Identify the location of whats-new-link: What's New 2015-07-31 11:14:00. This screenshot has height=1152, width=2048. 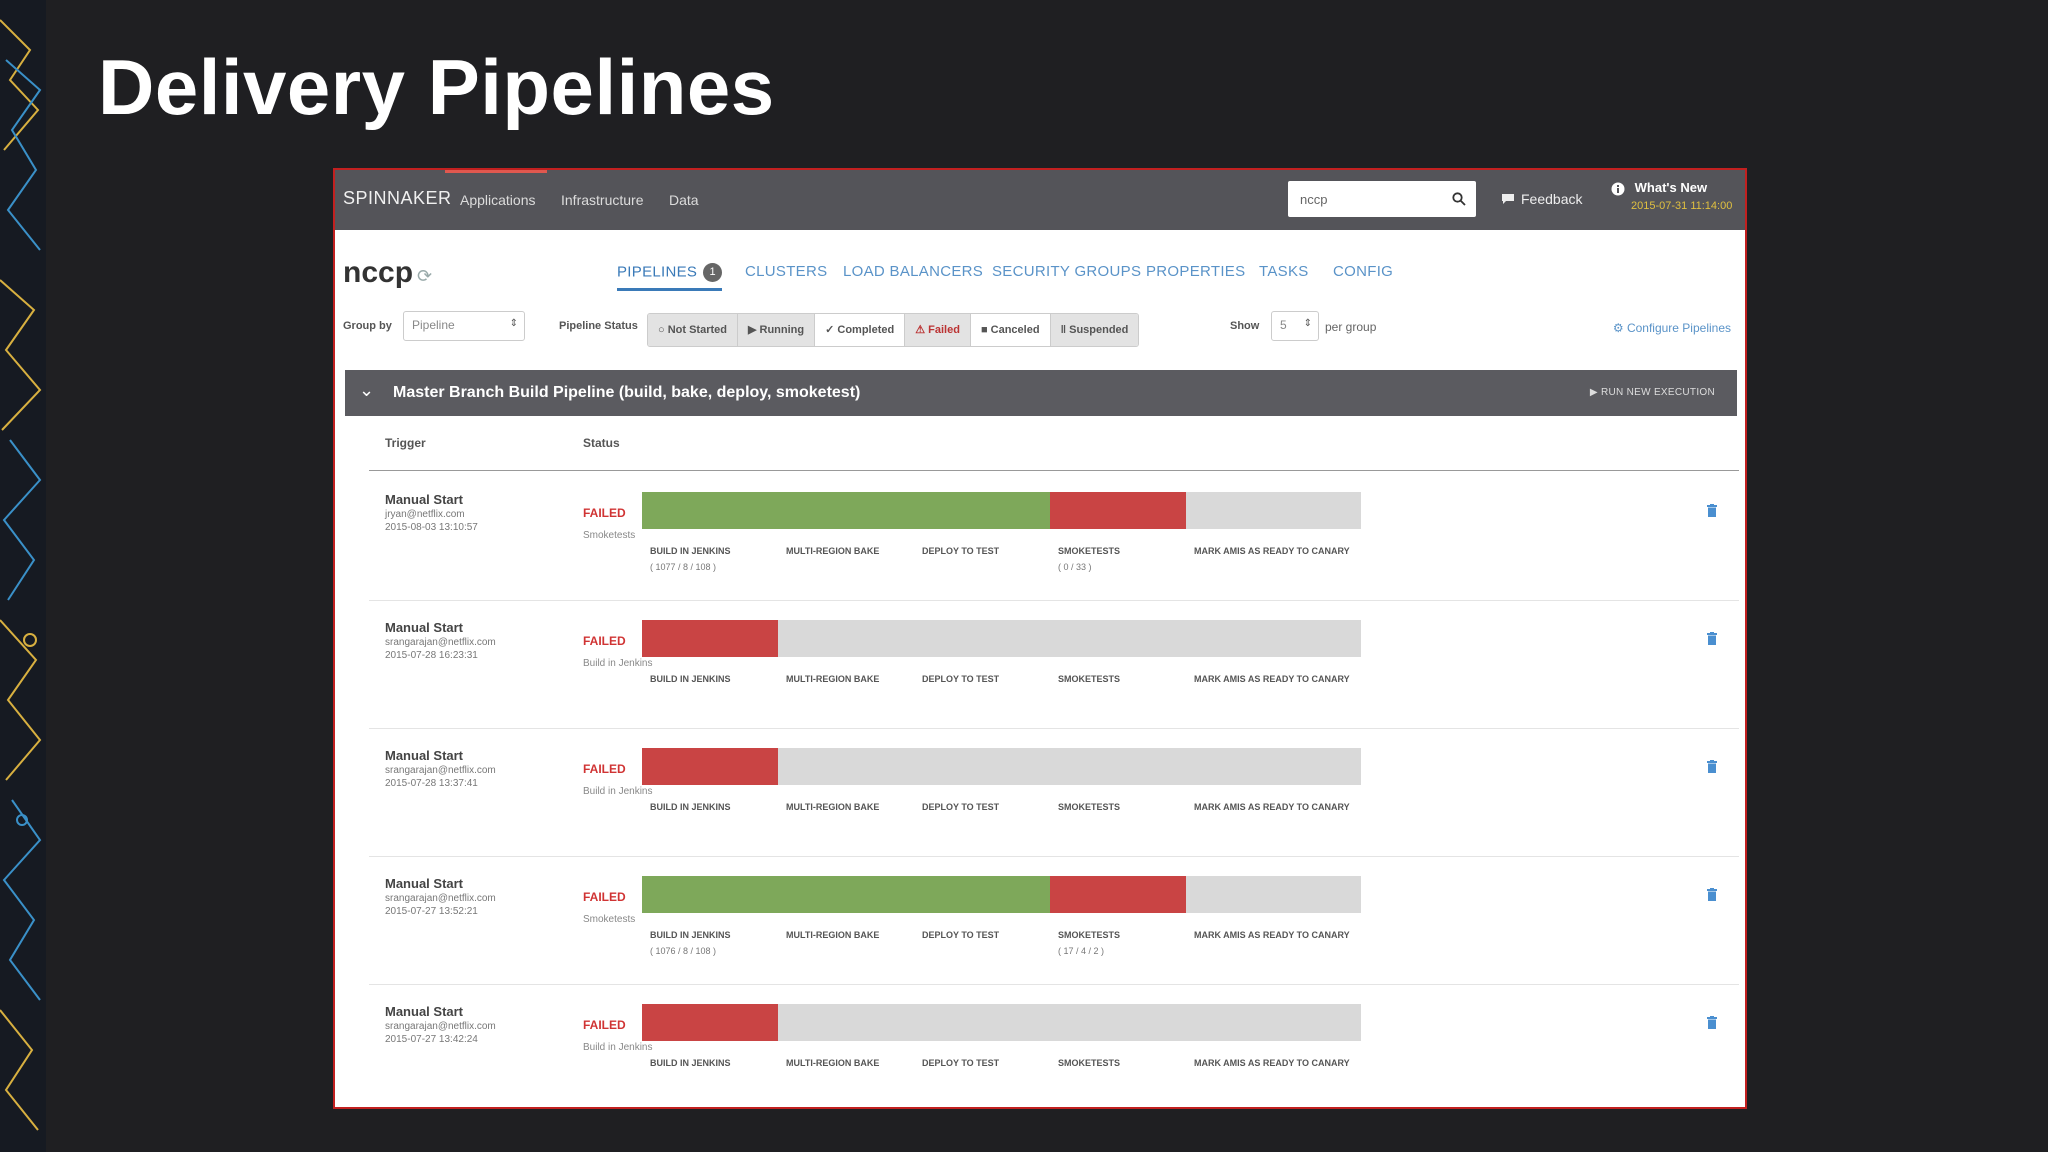
(1671, 196).